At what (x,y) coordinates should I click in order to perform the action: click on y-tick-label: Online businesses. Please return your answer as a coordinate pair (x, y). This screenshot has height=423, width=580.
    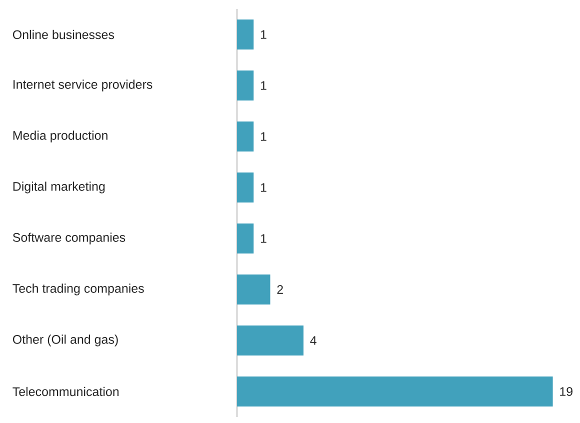
    Looking at the image, I should click on (63, 35).